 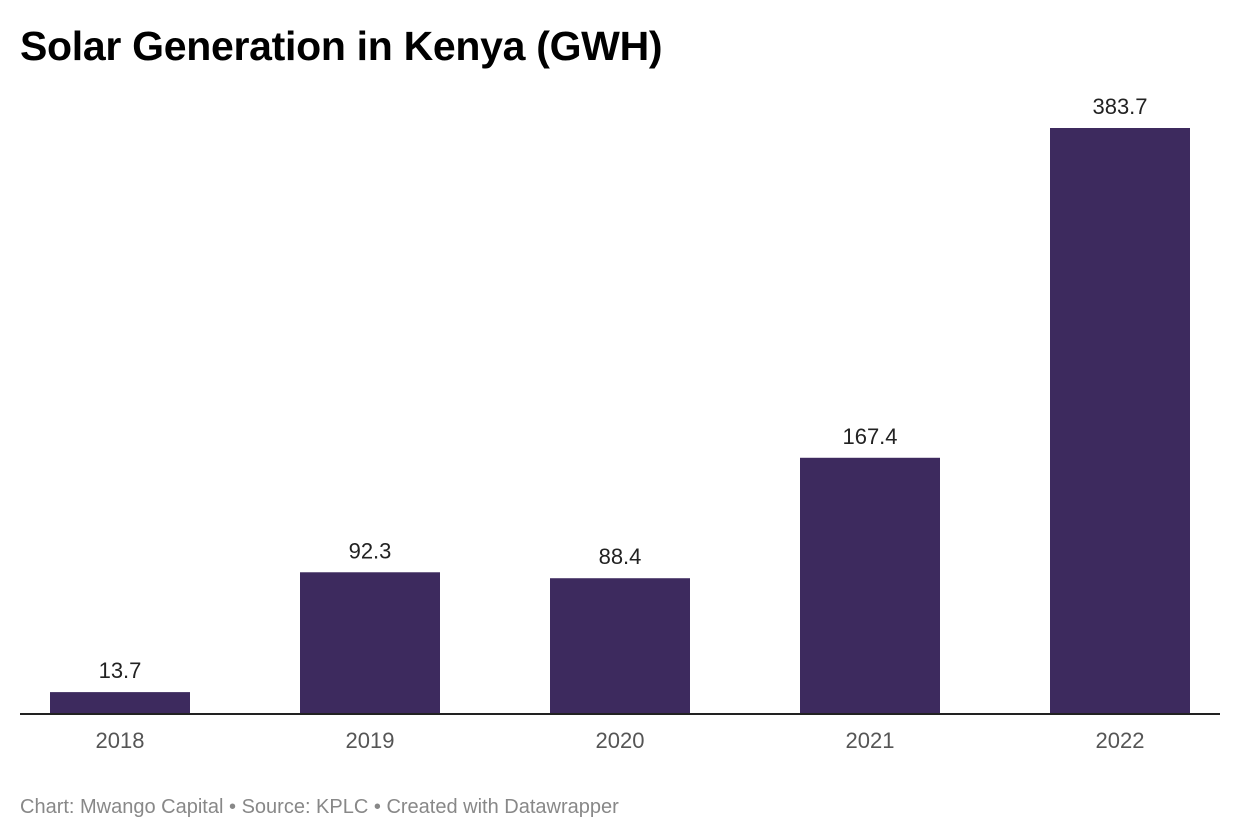 What do you see at coordinates (1120, 420) in the screenshot?
I see `bar-2022` at bounding box center [1120, 420].